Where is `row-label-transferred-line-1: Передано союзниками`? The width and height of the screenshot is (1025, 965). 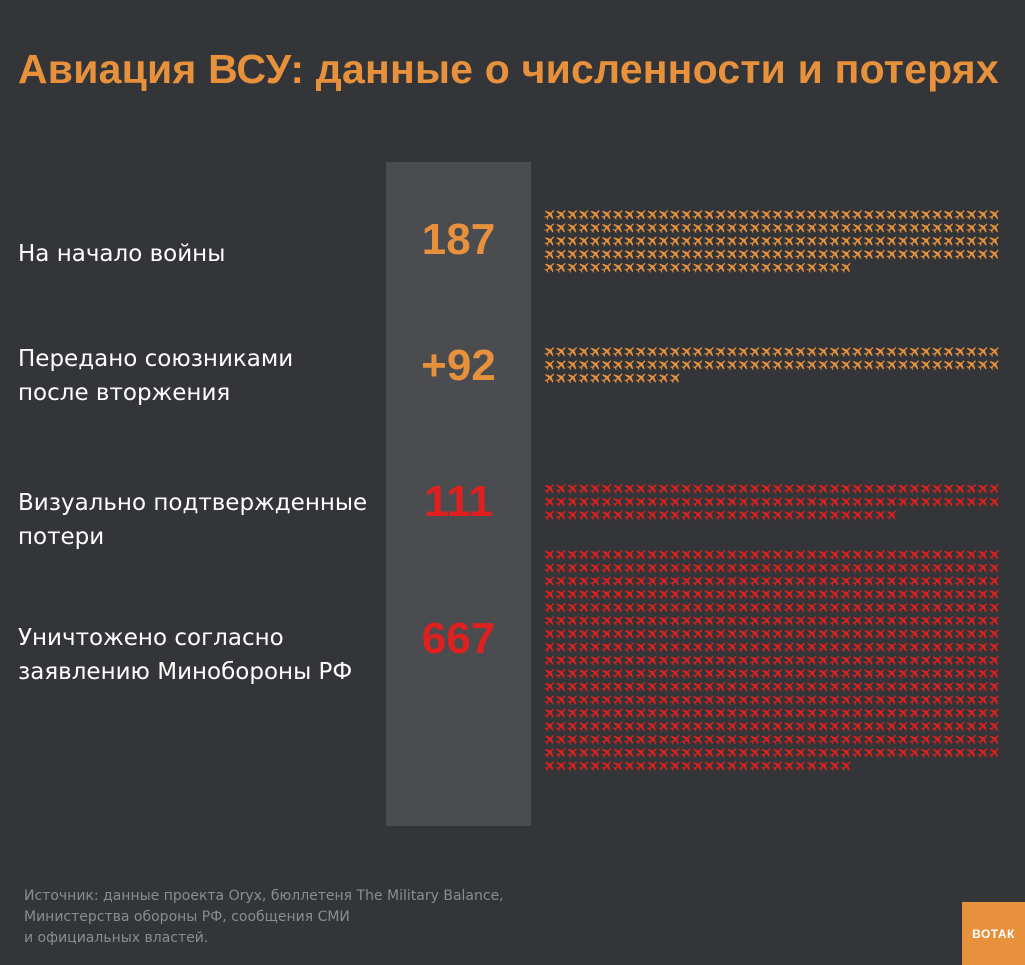
row-label-transferred-line-1: Передано союзниками is located at coordinates (156, 359).